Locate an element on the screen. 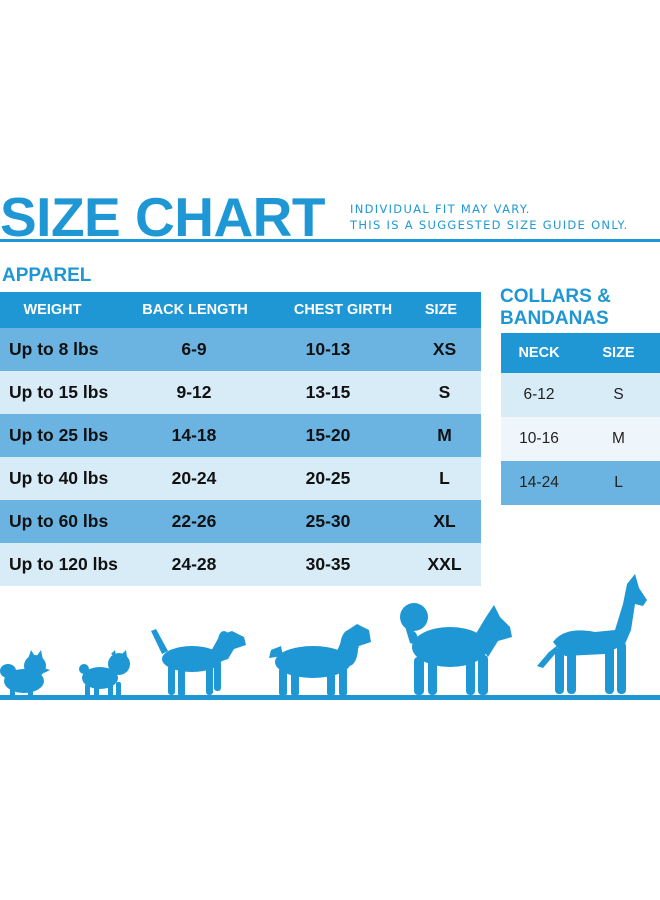 The image size is (660, 900). neck-cell: 6-12 is located at coordinates (539, 394).